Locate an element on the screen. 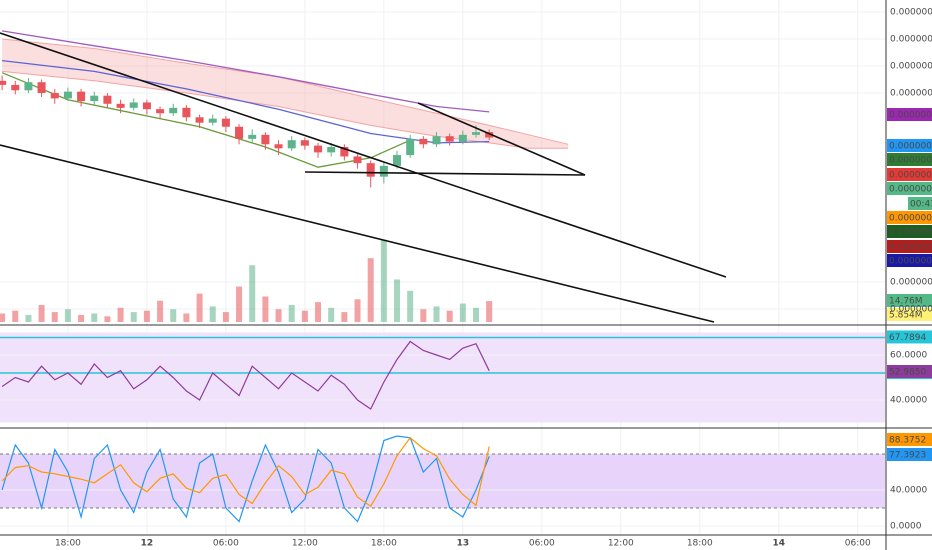 This screenshot has height=550, width=932. price-label: 77.3923 is located at coordinates (907, 456).